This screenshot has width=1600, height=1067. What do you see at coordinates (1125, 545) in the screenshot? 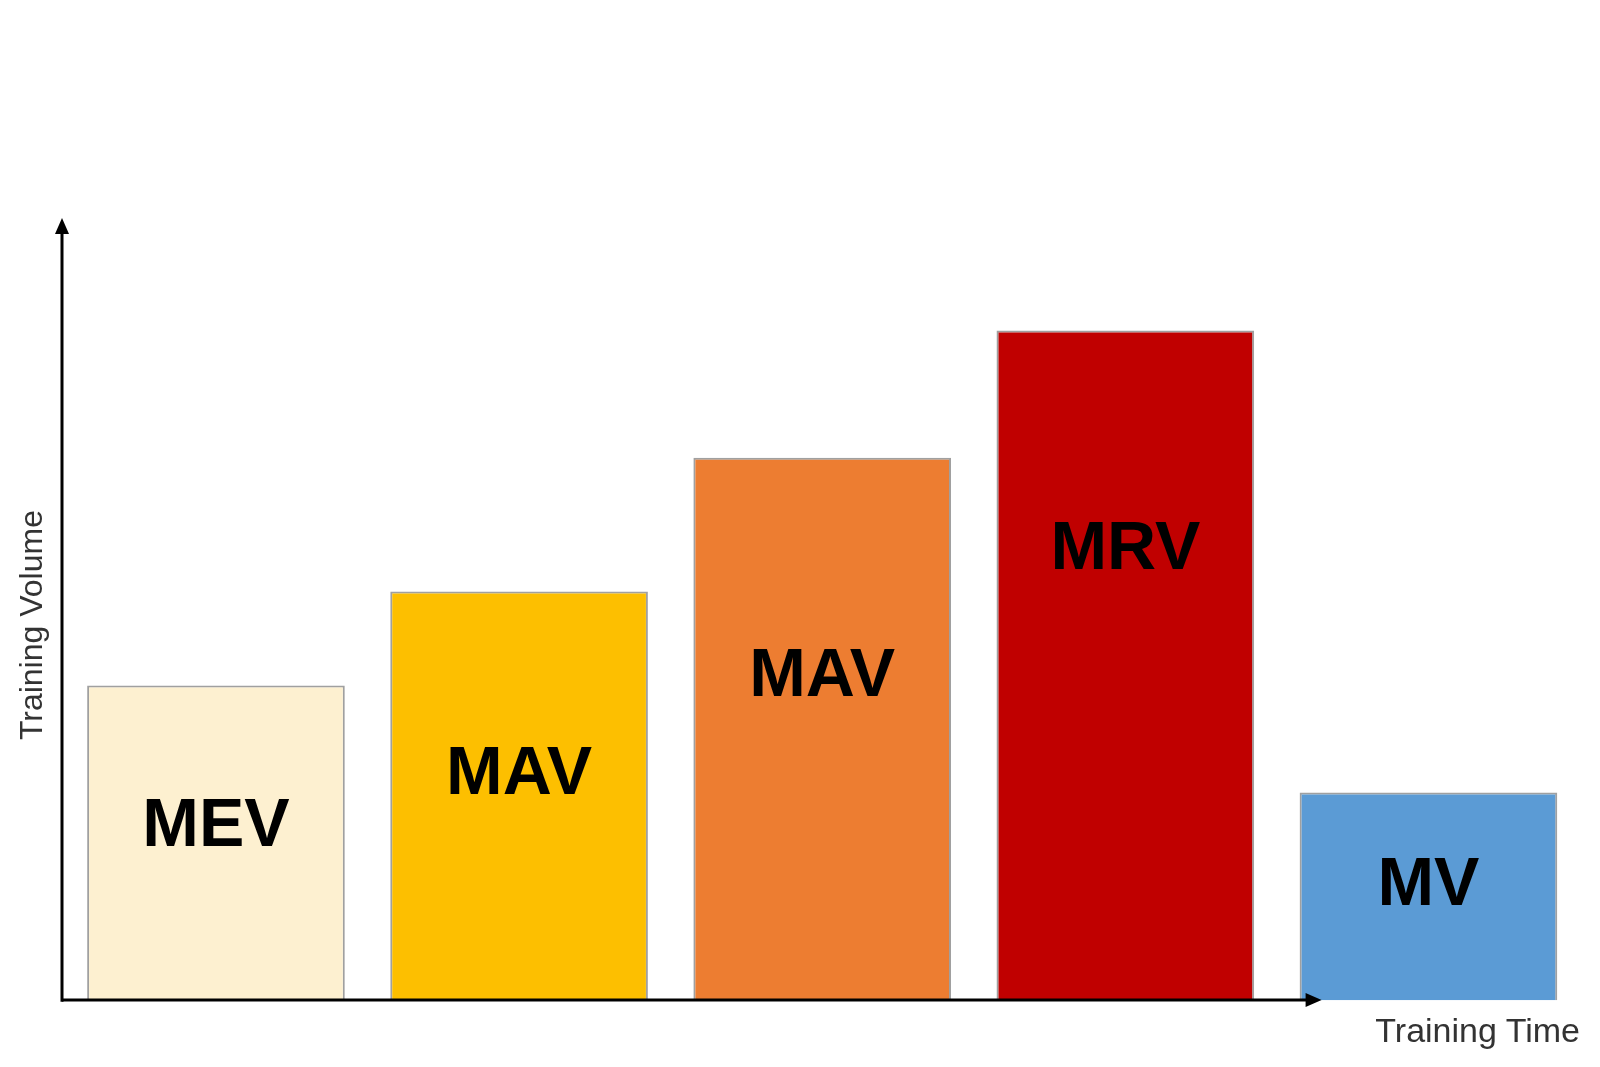
I see `x-tick-label: MRV` at bounding box center [1125, 545].